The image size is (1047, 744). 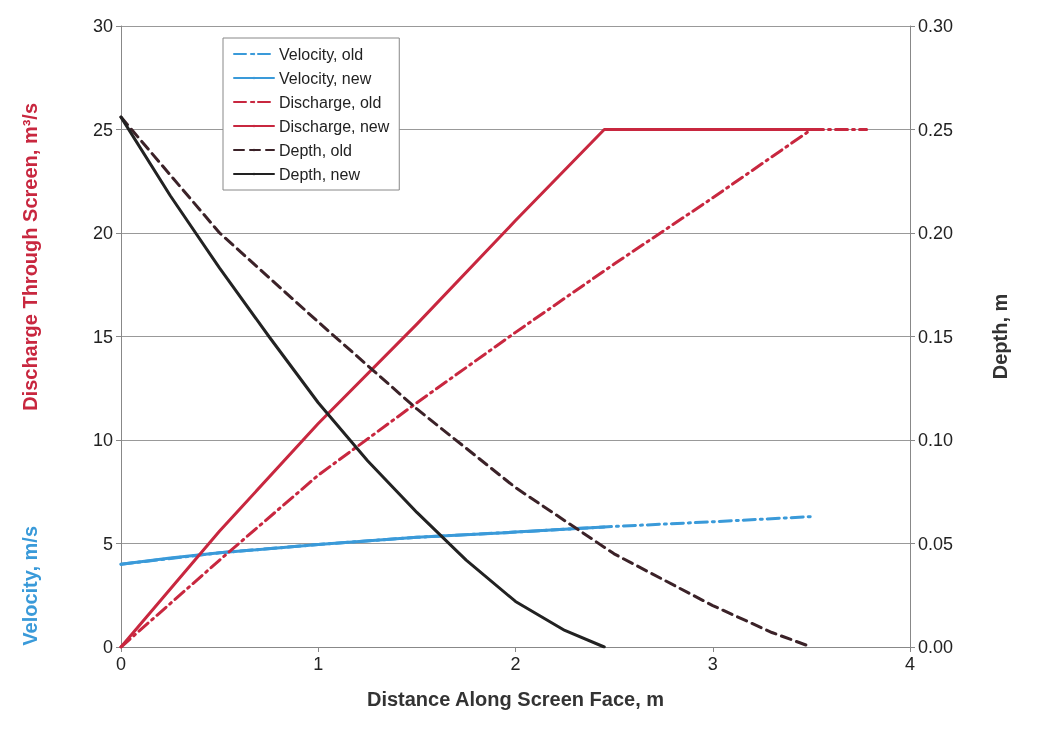 I want to click on y2-axis-title: Depth, m, so click(x=1000, y=336).